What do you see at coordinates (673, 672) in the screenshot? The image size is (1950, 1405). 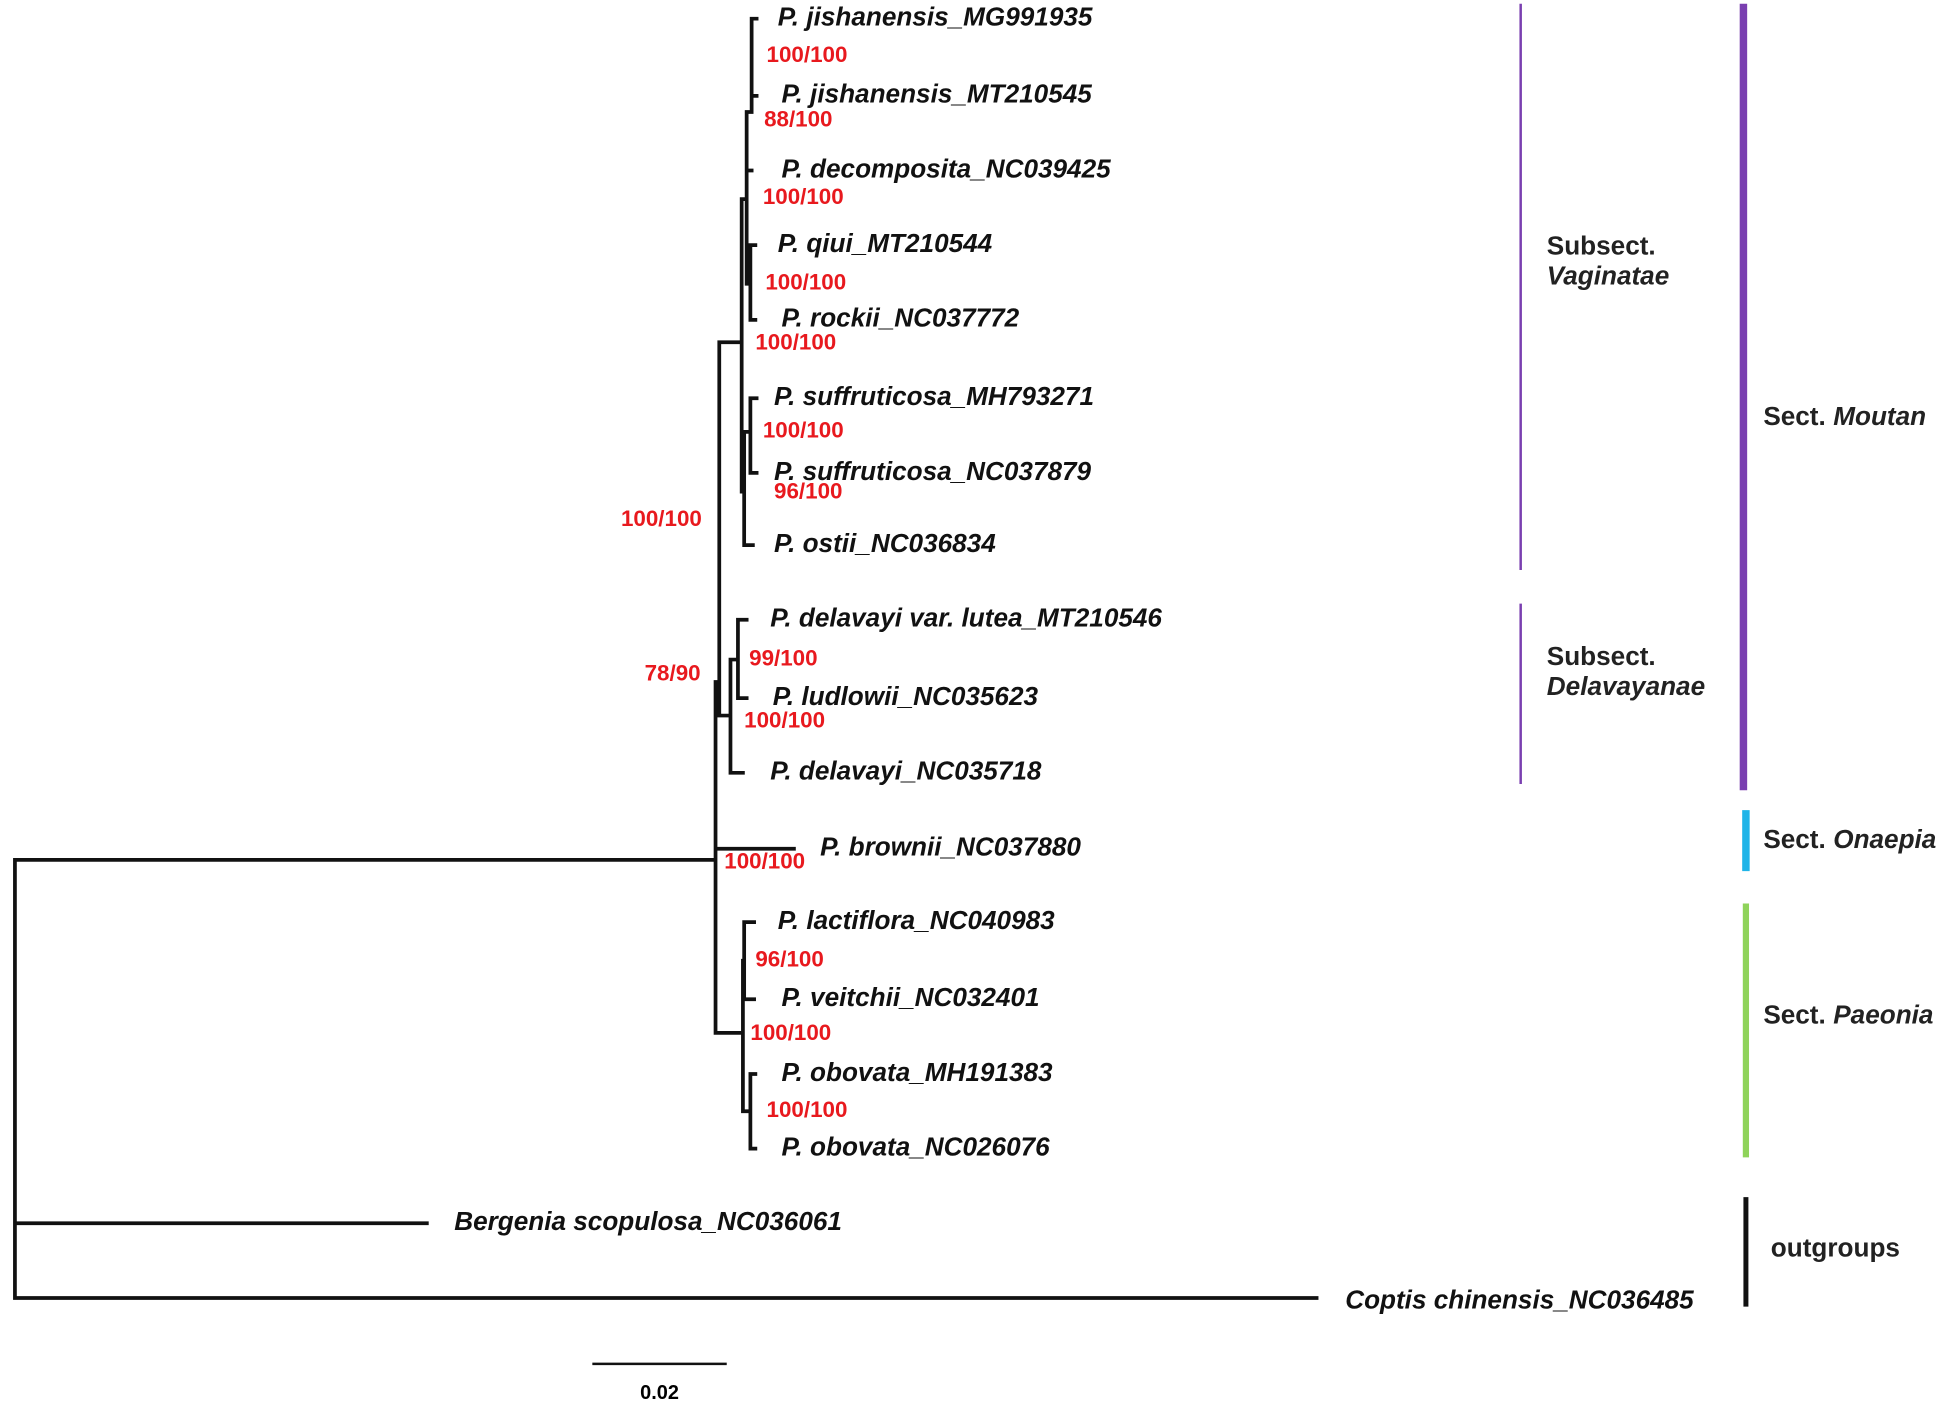 I see `support-value: 78/90` at bounding box center [673, 672].